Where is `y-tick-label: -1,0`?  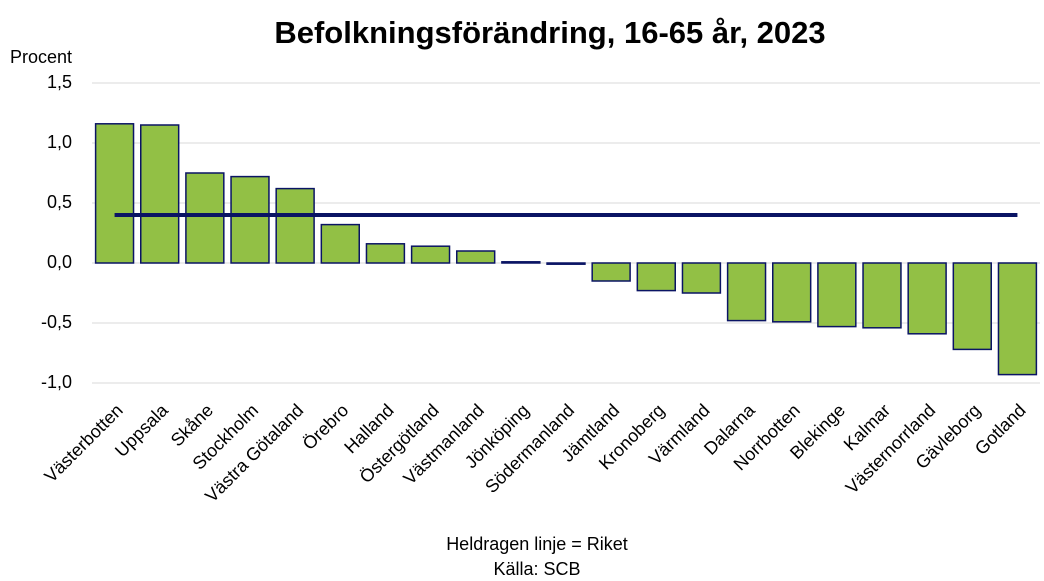
y-tick-label: -1,0 is located at coordinates (56, 382).